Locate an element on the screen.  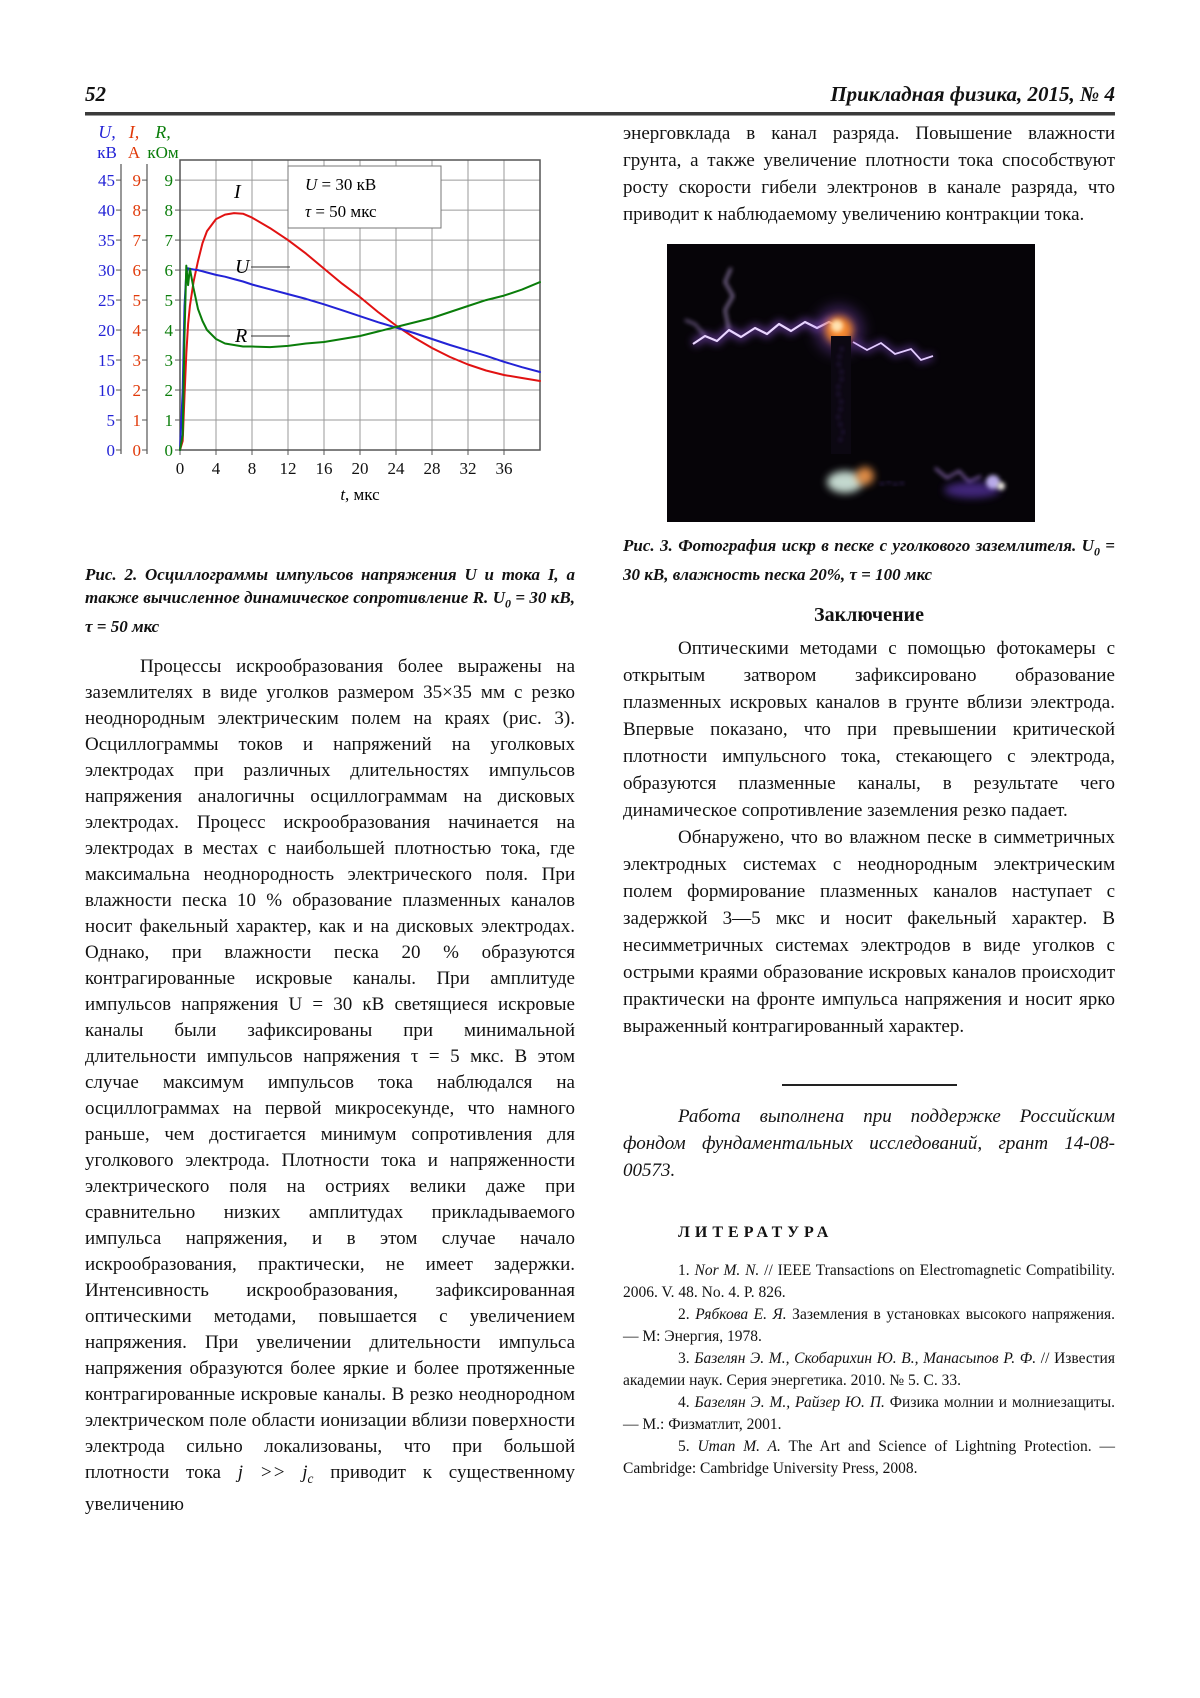
y-tick-label: 40 is located at coordinates (106, 210).